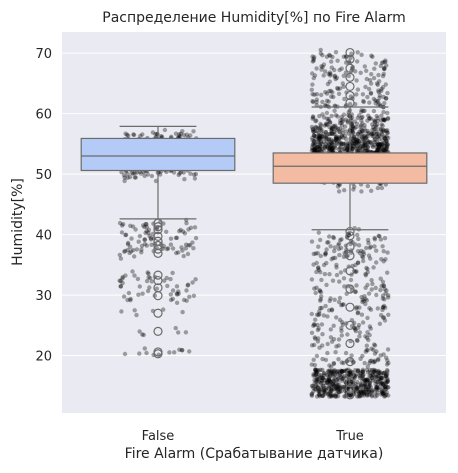 This screenshot has height=473, width=458. Describe the element at coordinates (350, 168) in the screenshot. I see `box` at that location.